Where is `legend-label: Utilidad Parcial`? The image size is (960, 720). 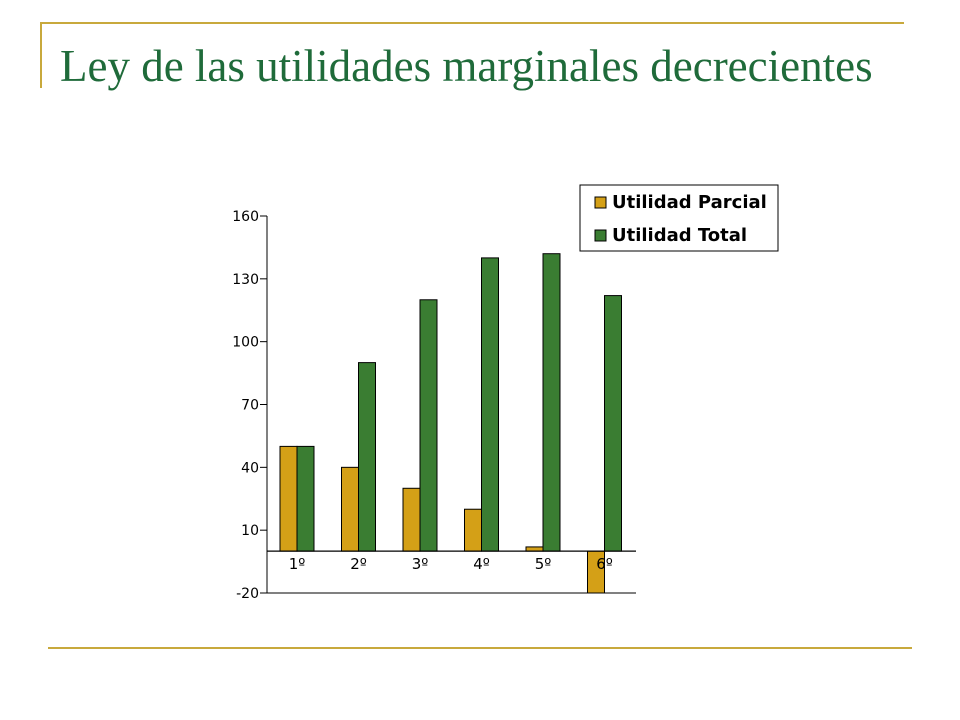 legend-label: Utilidad Parcial is located at coordinates (689, 202).